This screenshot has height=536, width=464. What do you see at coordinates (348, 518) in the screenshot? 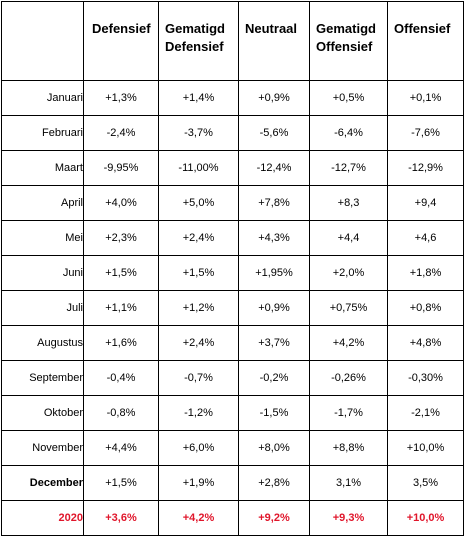
I see `table-cell: +9,3%` at bounding box center [348, 518].